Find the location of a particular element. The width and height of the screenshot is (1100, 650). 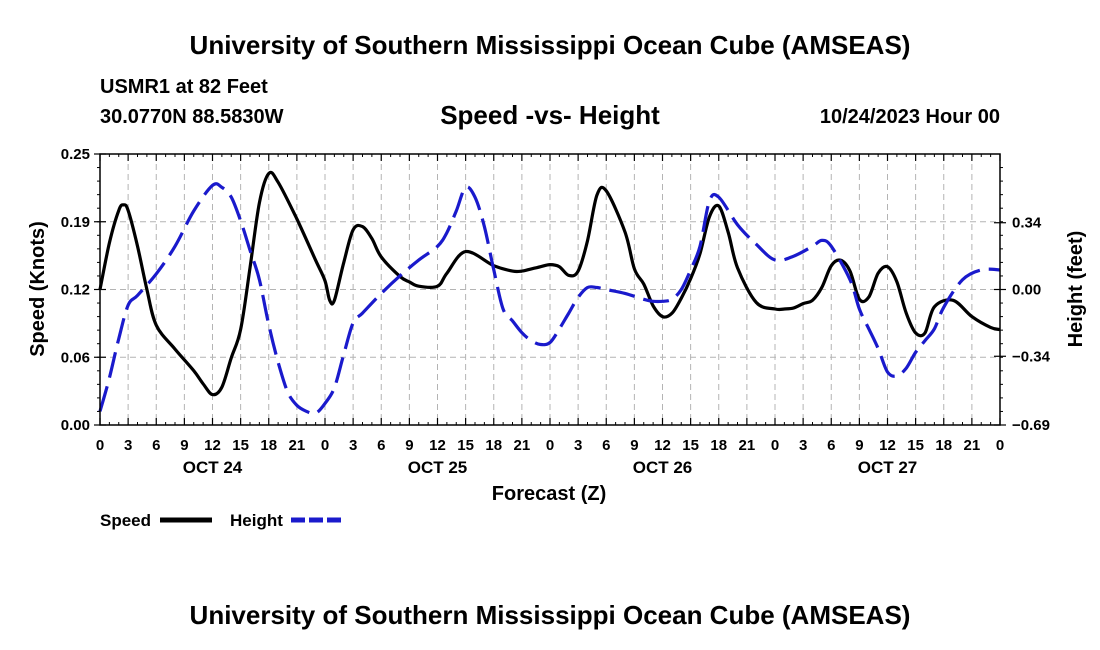

y-tick-label: 0.00 is located at coordinates (75, 425).